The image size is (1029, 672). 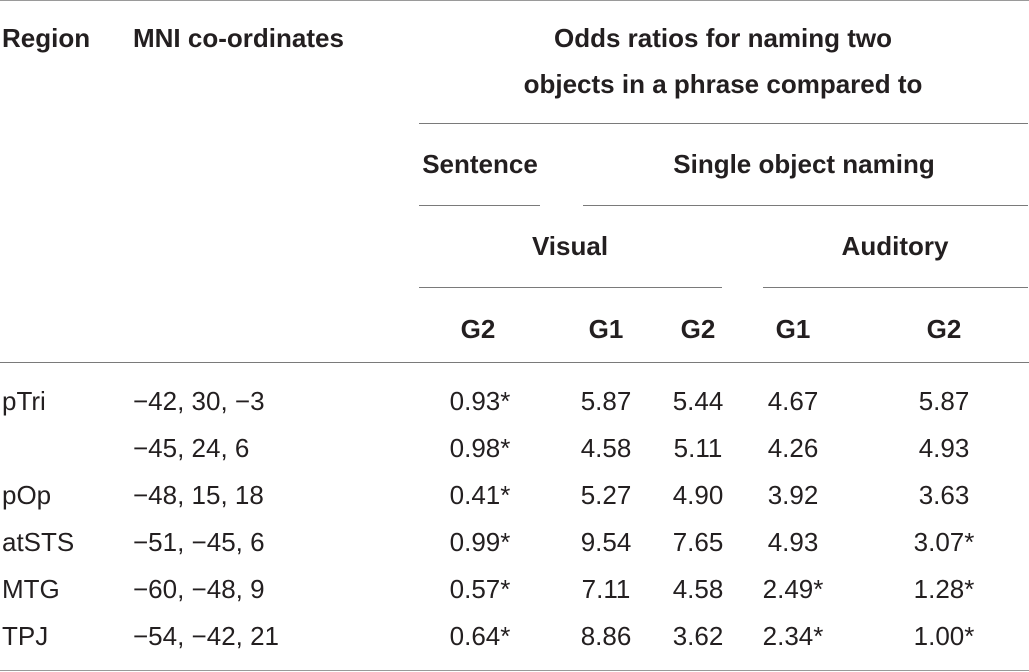 What do you see at coordinates (805, 205) in the screenshot?
I see `single-naming-underline` at bounding box center [805, 205].